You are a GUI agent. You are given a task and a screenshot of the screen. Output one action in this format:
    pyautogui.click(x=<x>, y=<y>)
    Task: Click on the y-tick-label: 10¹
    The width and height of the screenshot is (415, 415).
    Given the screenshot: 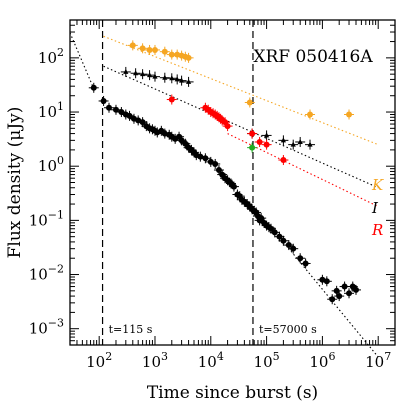 What is the action you would take?
    pyautogui.click(x=51, y=110)
    